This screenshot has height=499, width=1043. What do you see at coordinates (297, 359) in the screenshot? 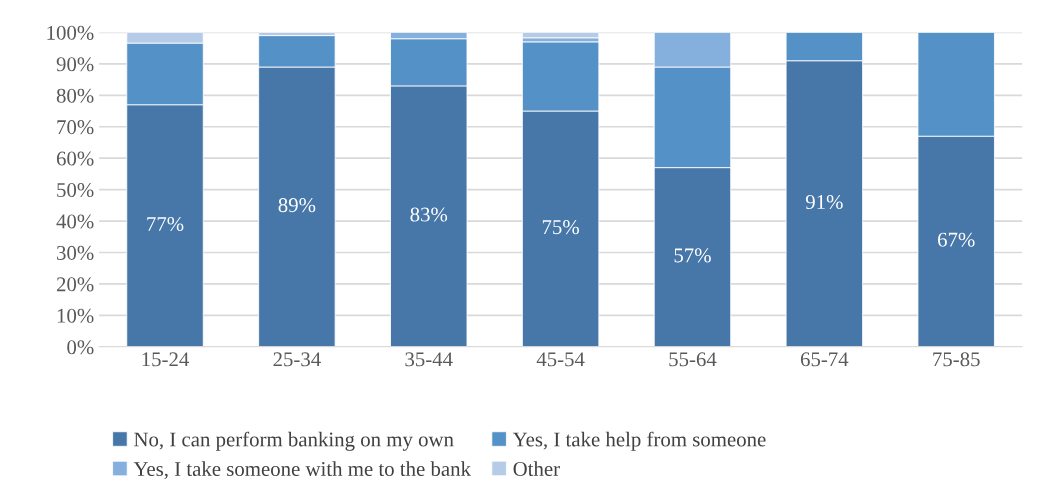
I see `x-tick-label: 25-34` at bounding box center [297, 359].